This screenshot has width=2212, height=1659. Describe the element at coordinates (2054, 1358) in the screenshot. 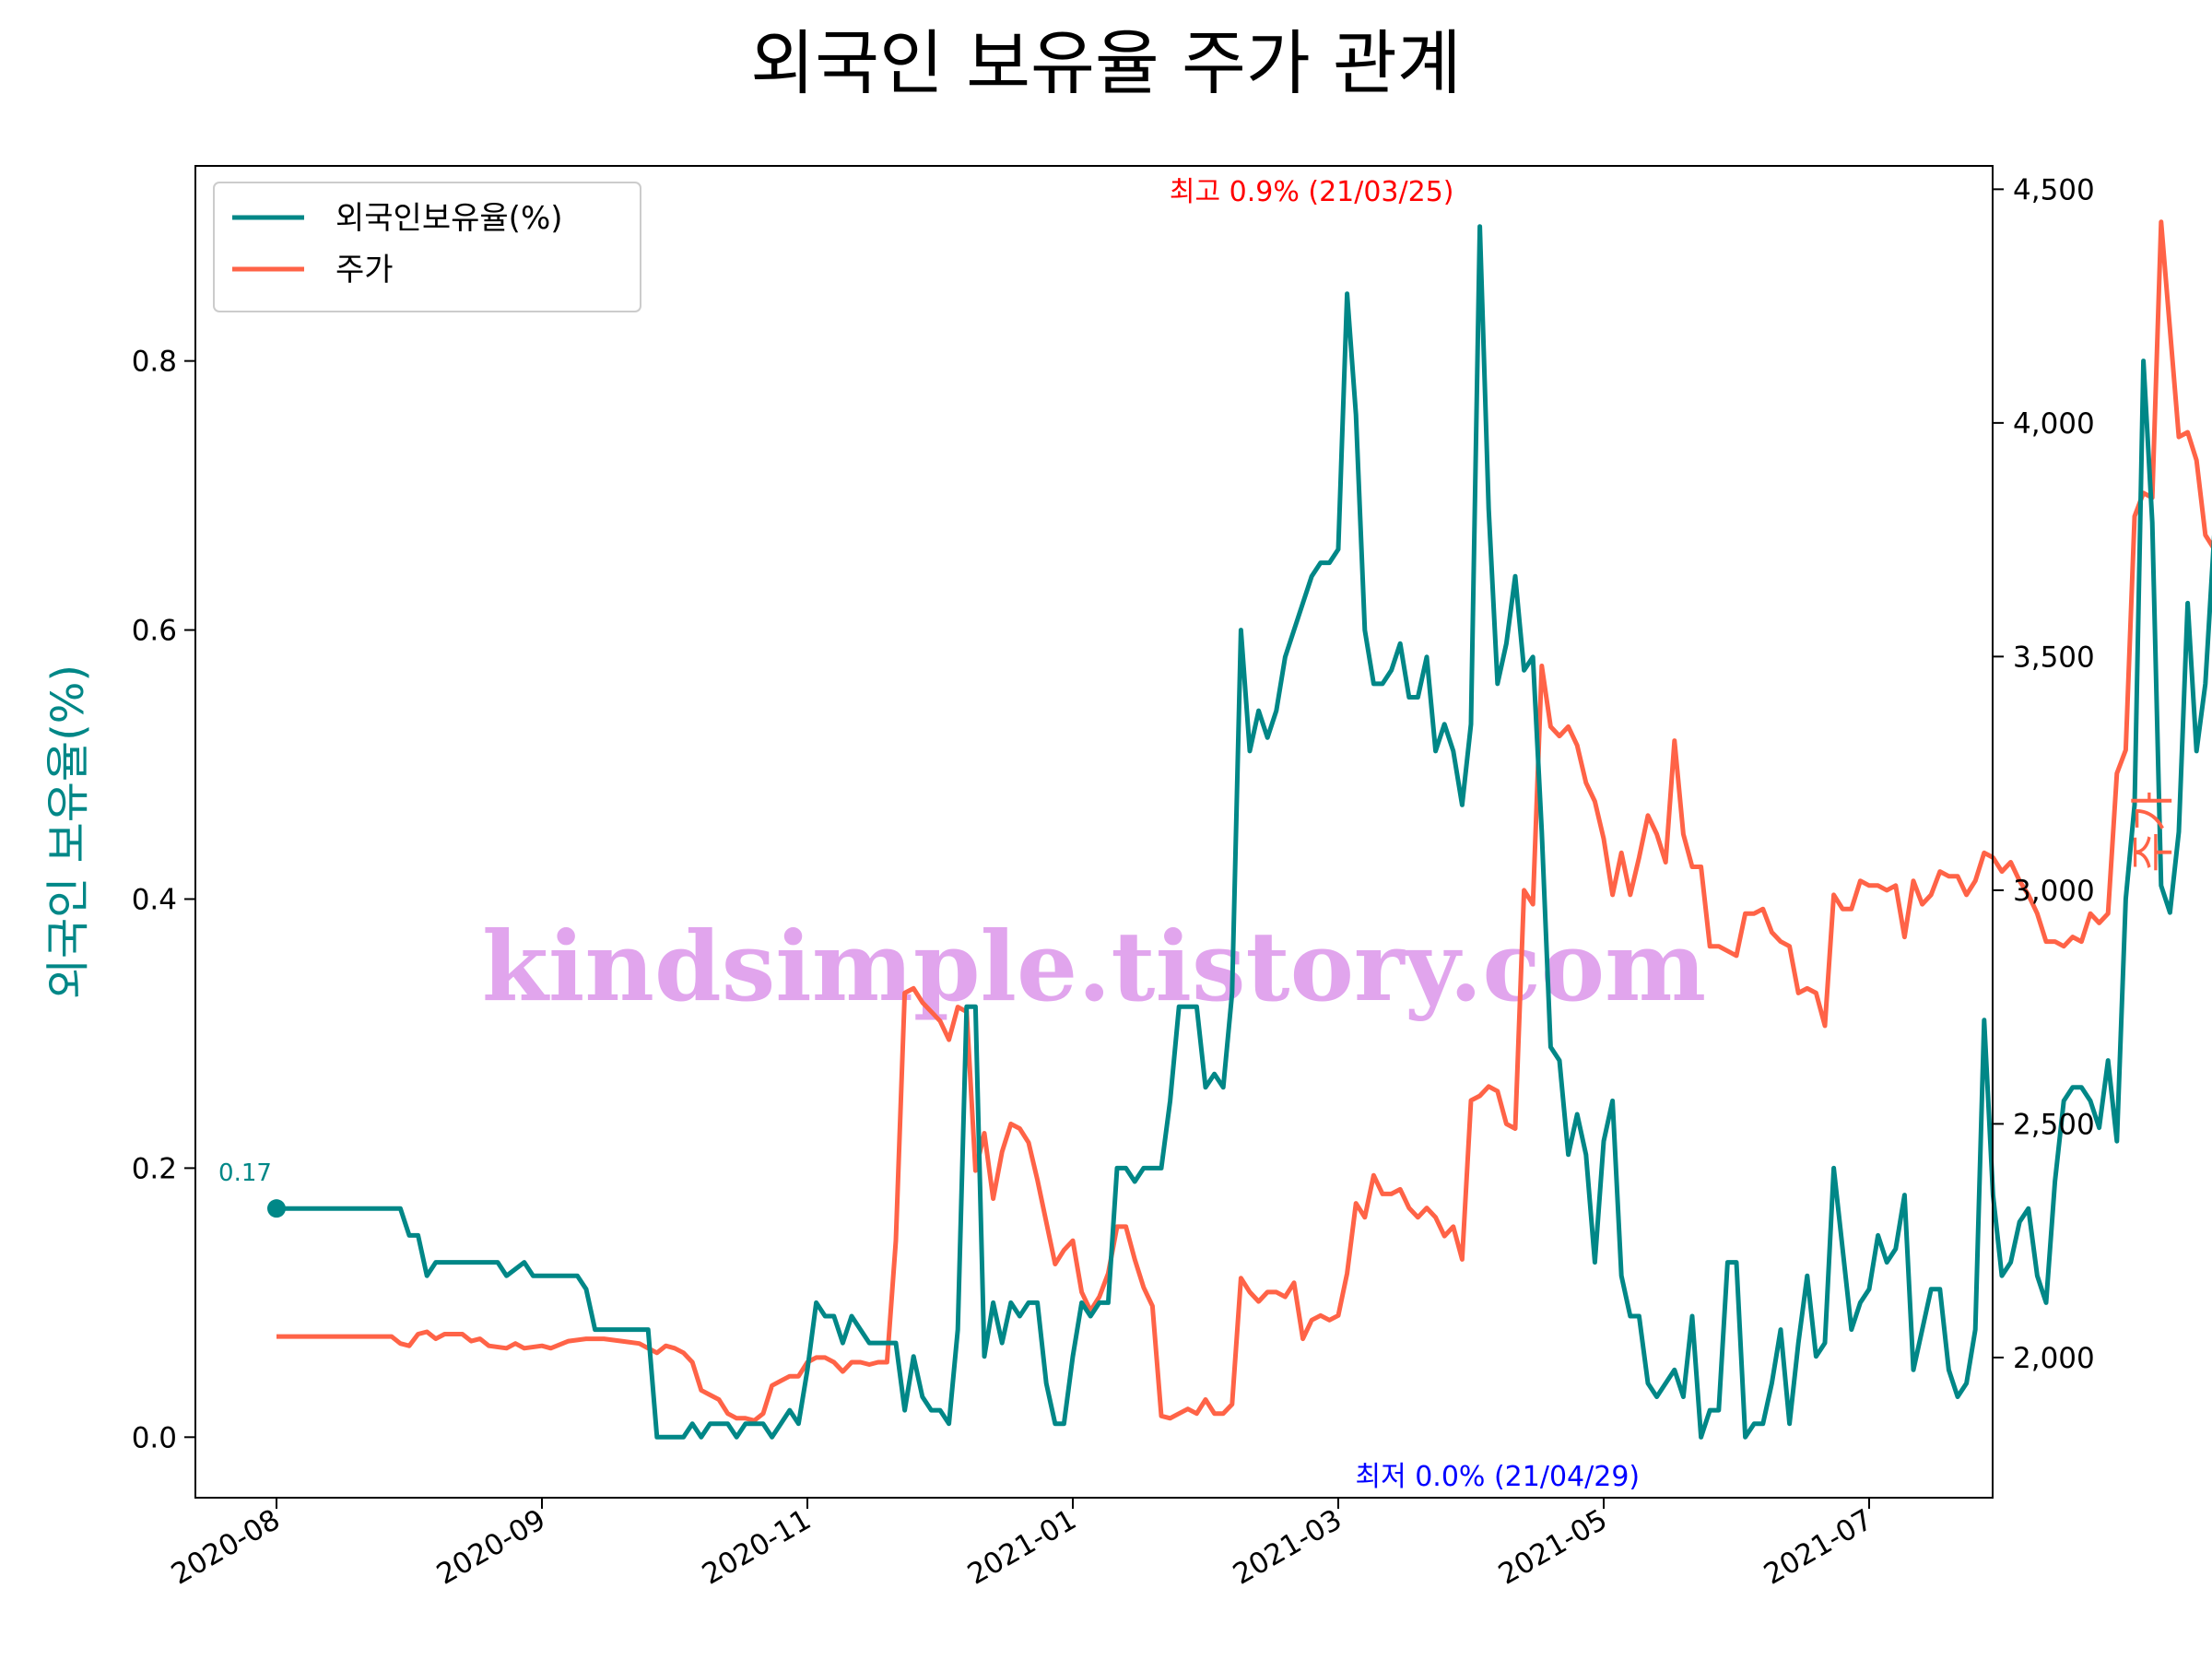

I see `y2-tick-label: 2,000` at that location.